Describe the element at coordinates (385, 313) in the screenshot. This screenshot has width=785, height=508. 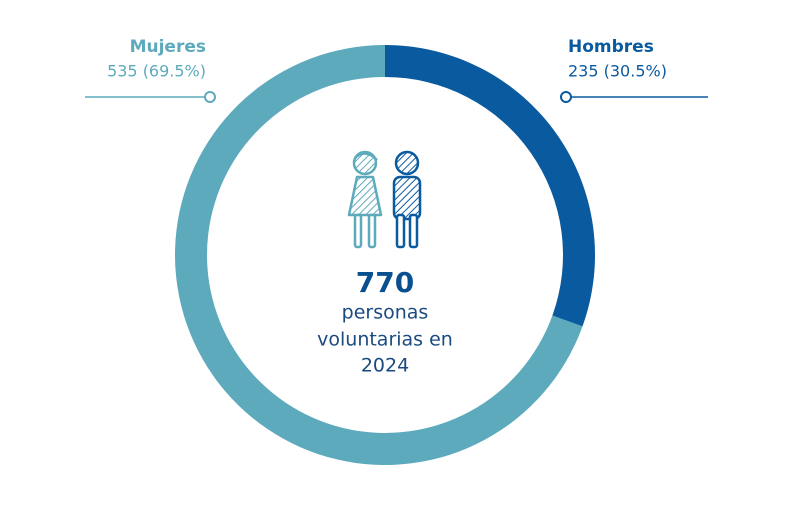
I see `center-text: personas` at that location.